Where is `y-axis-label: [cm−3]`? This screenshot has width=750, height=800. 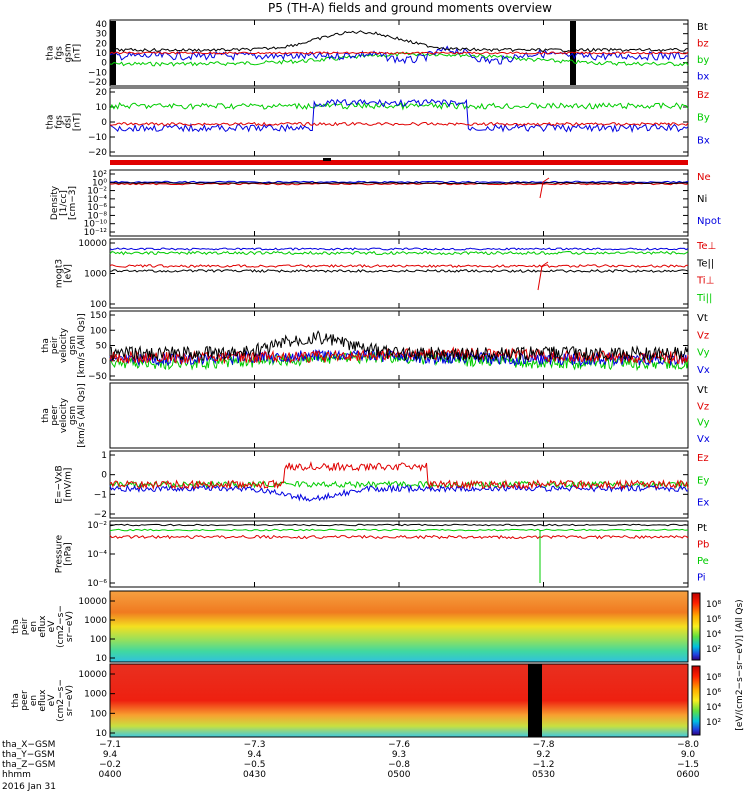
y-axis-label: [cm−3] is located at coordinates (73, 203).